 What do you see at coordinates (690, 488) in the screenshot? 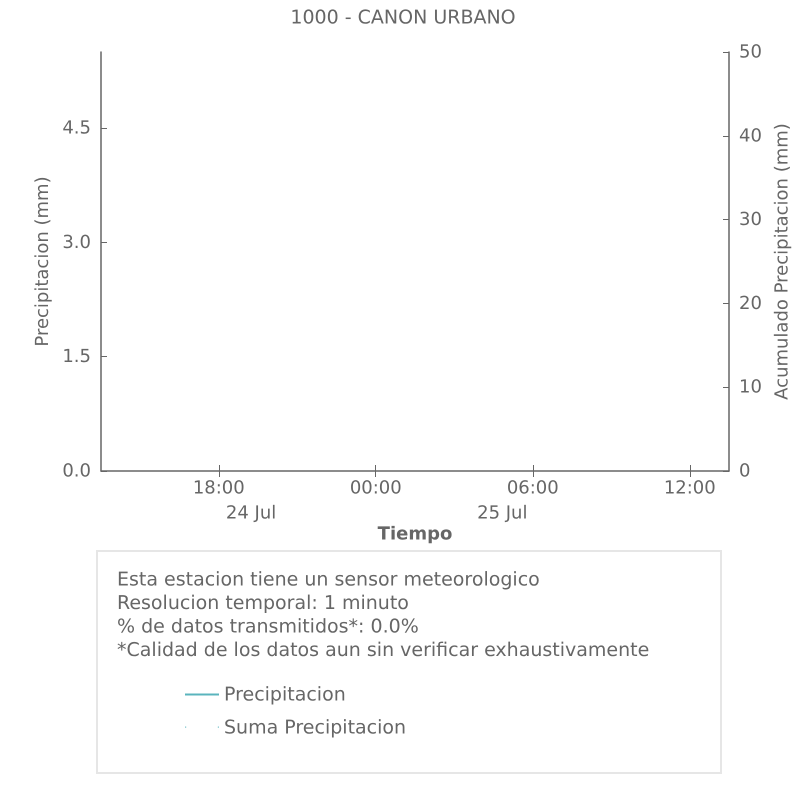
I see `x-tick-label: 12:00` at bounding box center [690, 488].